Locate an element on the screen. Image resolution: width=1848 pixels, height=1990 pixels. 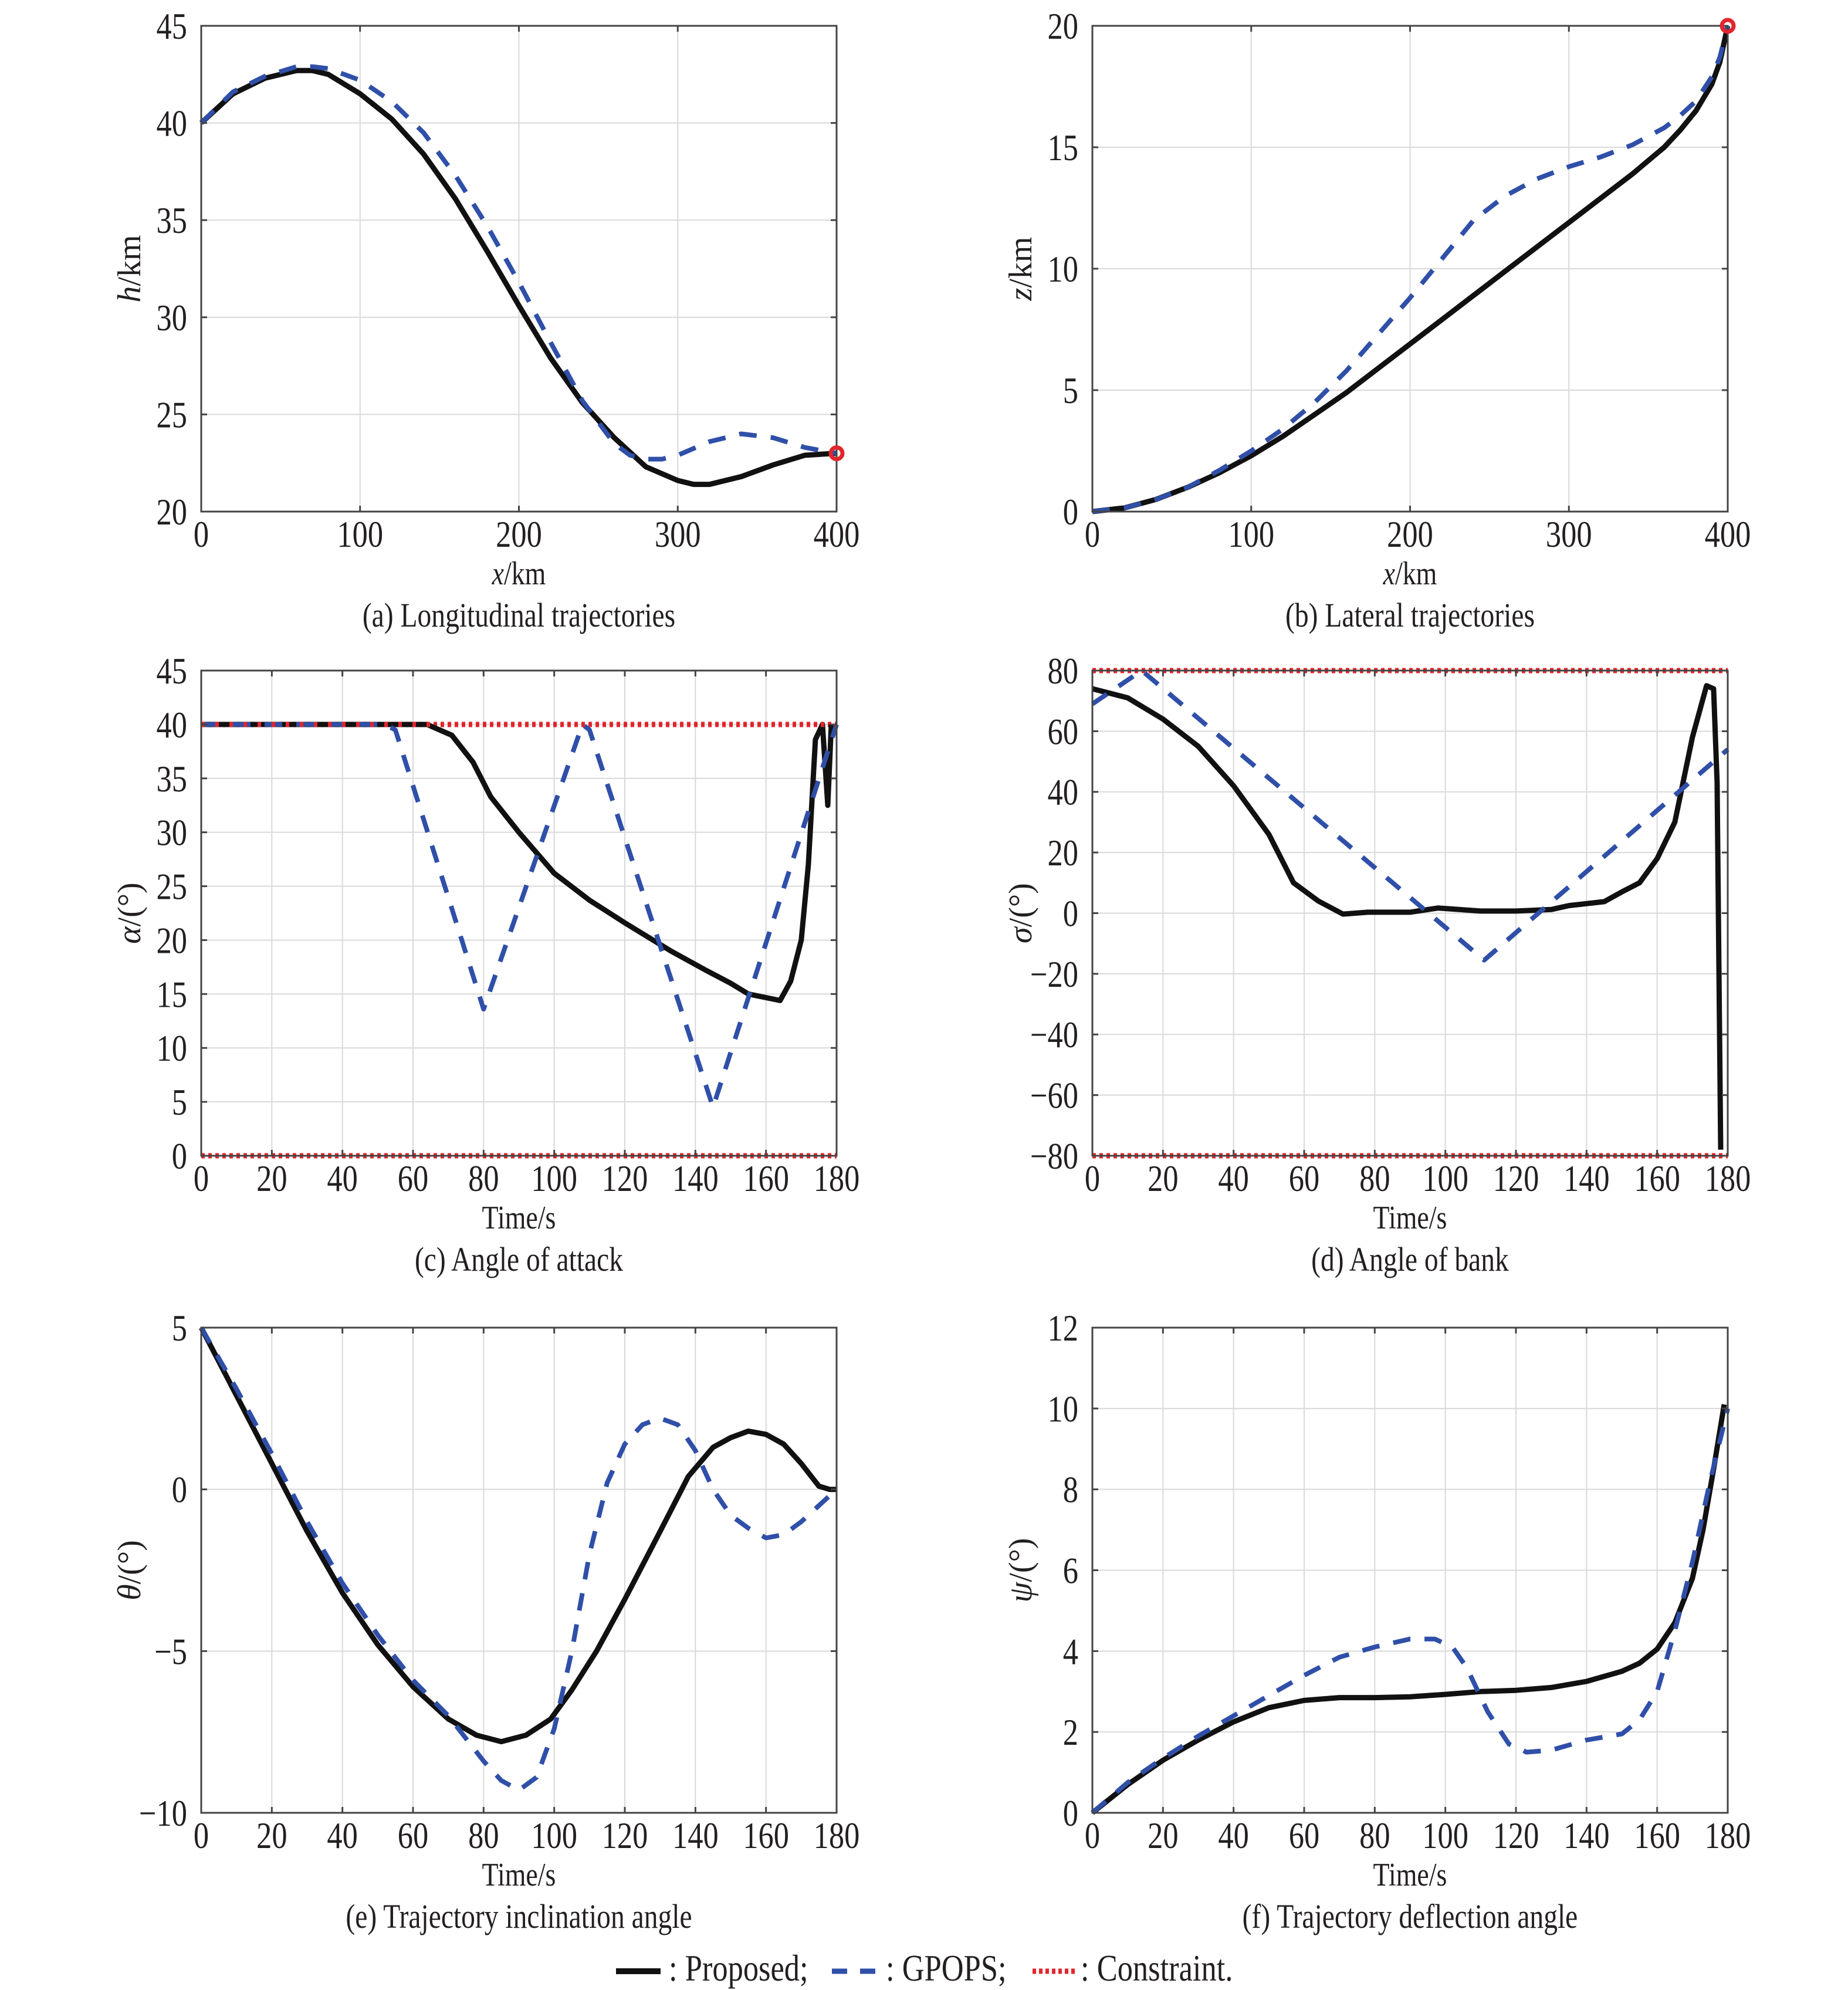
x-axis-label: x/km is located at coordinates (1410, 574).